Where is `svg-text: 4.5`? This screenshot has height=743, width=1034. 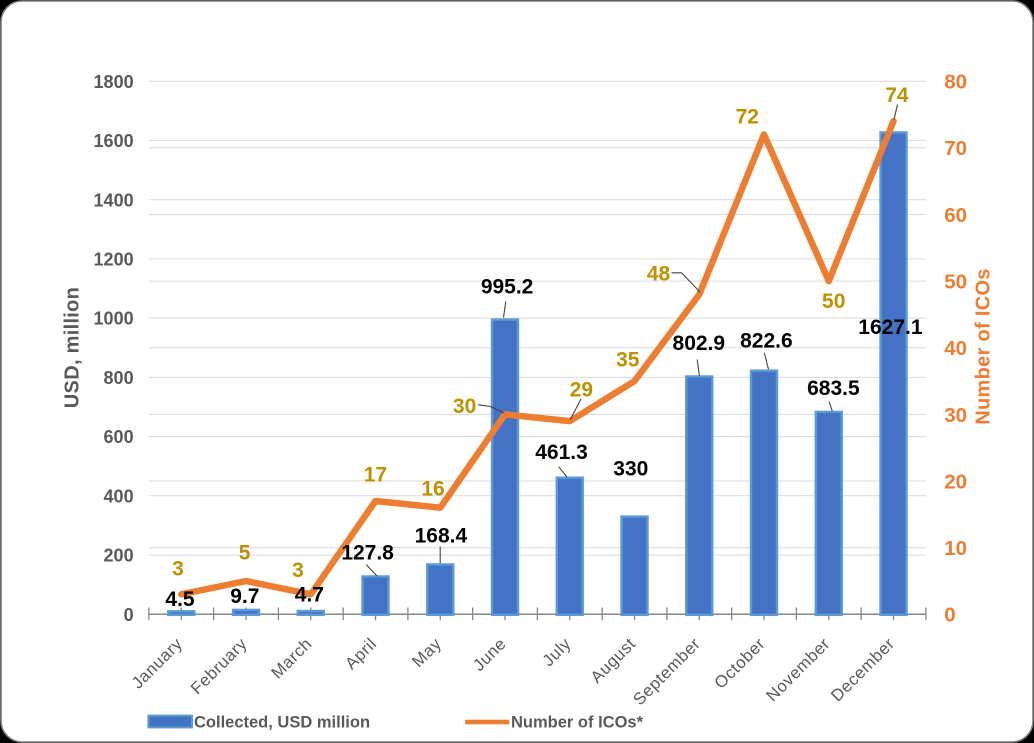 svg-text: 4.5 is located at coordinates (180, 599).